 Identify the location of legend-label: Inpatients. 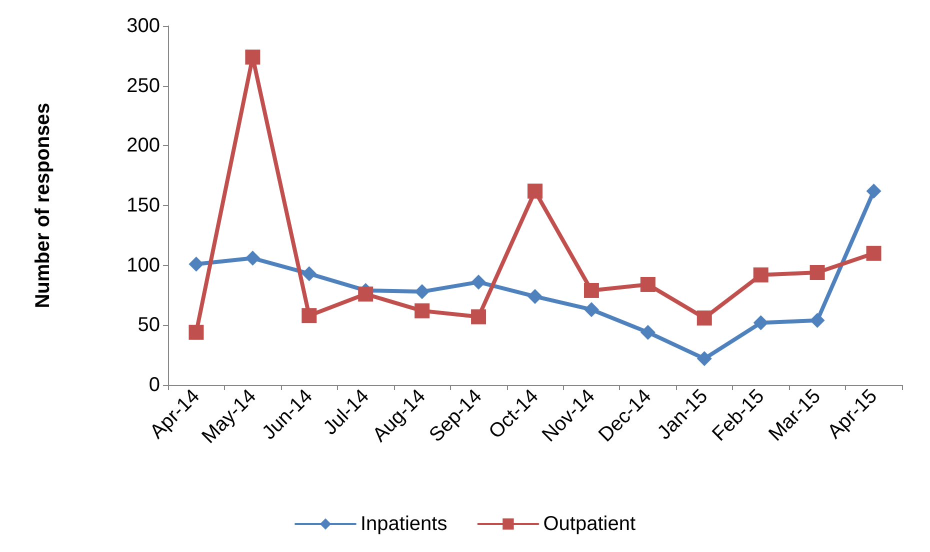
(404, 524).